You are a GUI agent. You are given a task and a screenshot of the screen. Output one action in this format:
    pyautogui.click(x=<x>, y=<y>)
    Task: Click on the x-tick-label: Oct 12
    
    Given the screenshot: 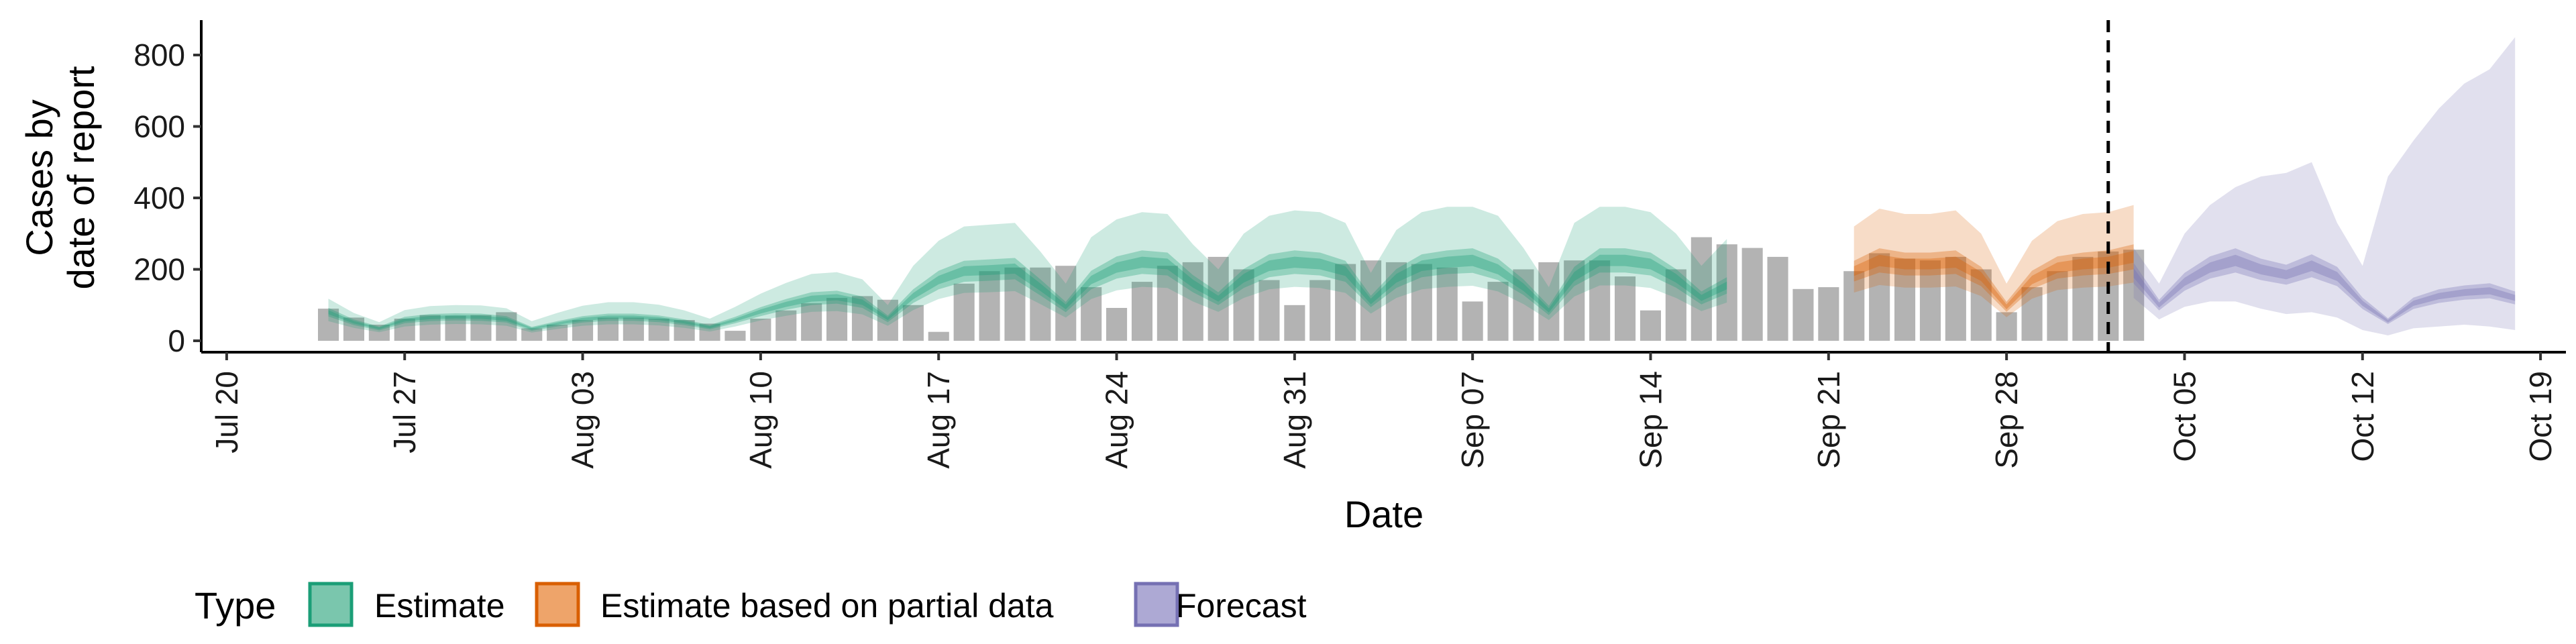 What is the action you would take?
    pyautogui.click(x=2362, y=416)
    